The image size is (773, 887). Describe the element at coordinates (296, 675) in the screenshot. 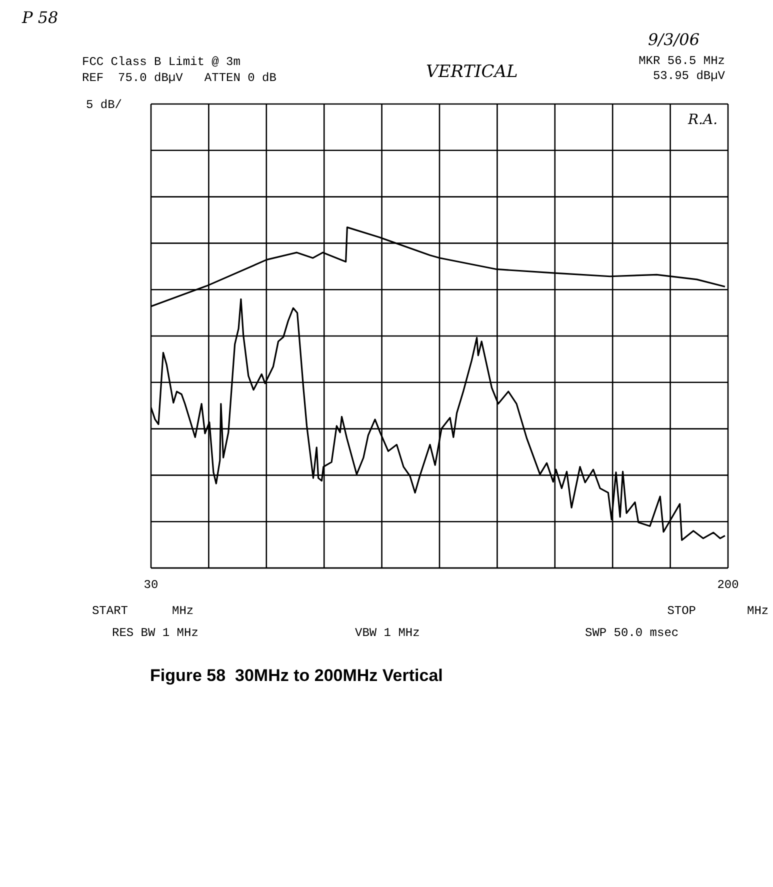

I see `caption: Figure 58 30MHz to 200MHz Vertical` at that location.